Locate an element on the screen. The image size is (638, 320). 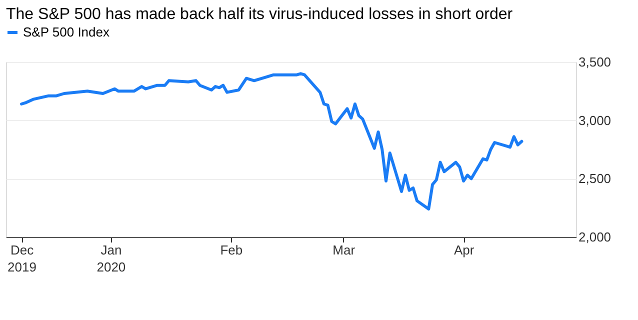
chart-title: The S&P 500 has made back half its virus-induced losses in short order is located at coordinates (260, 14).